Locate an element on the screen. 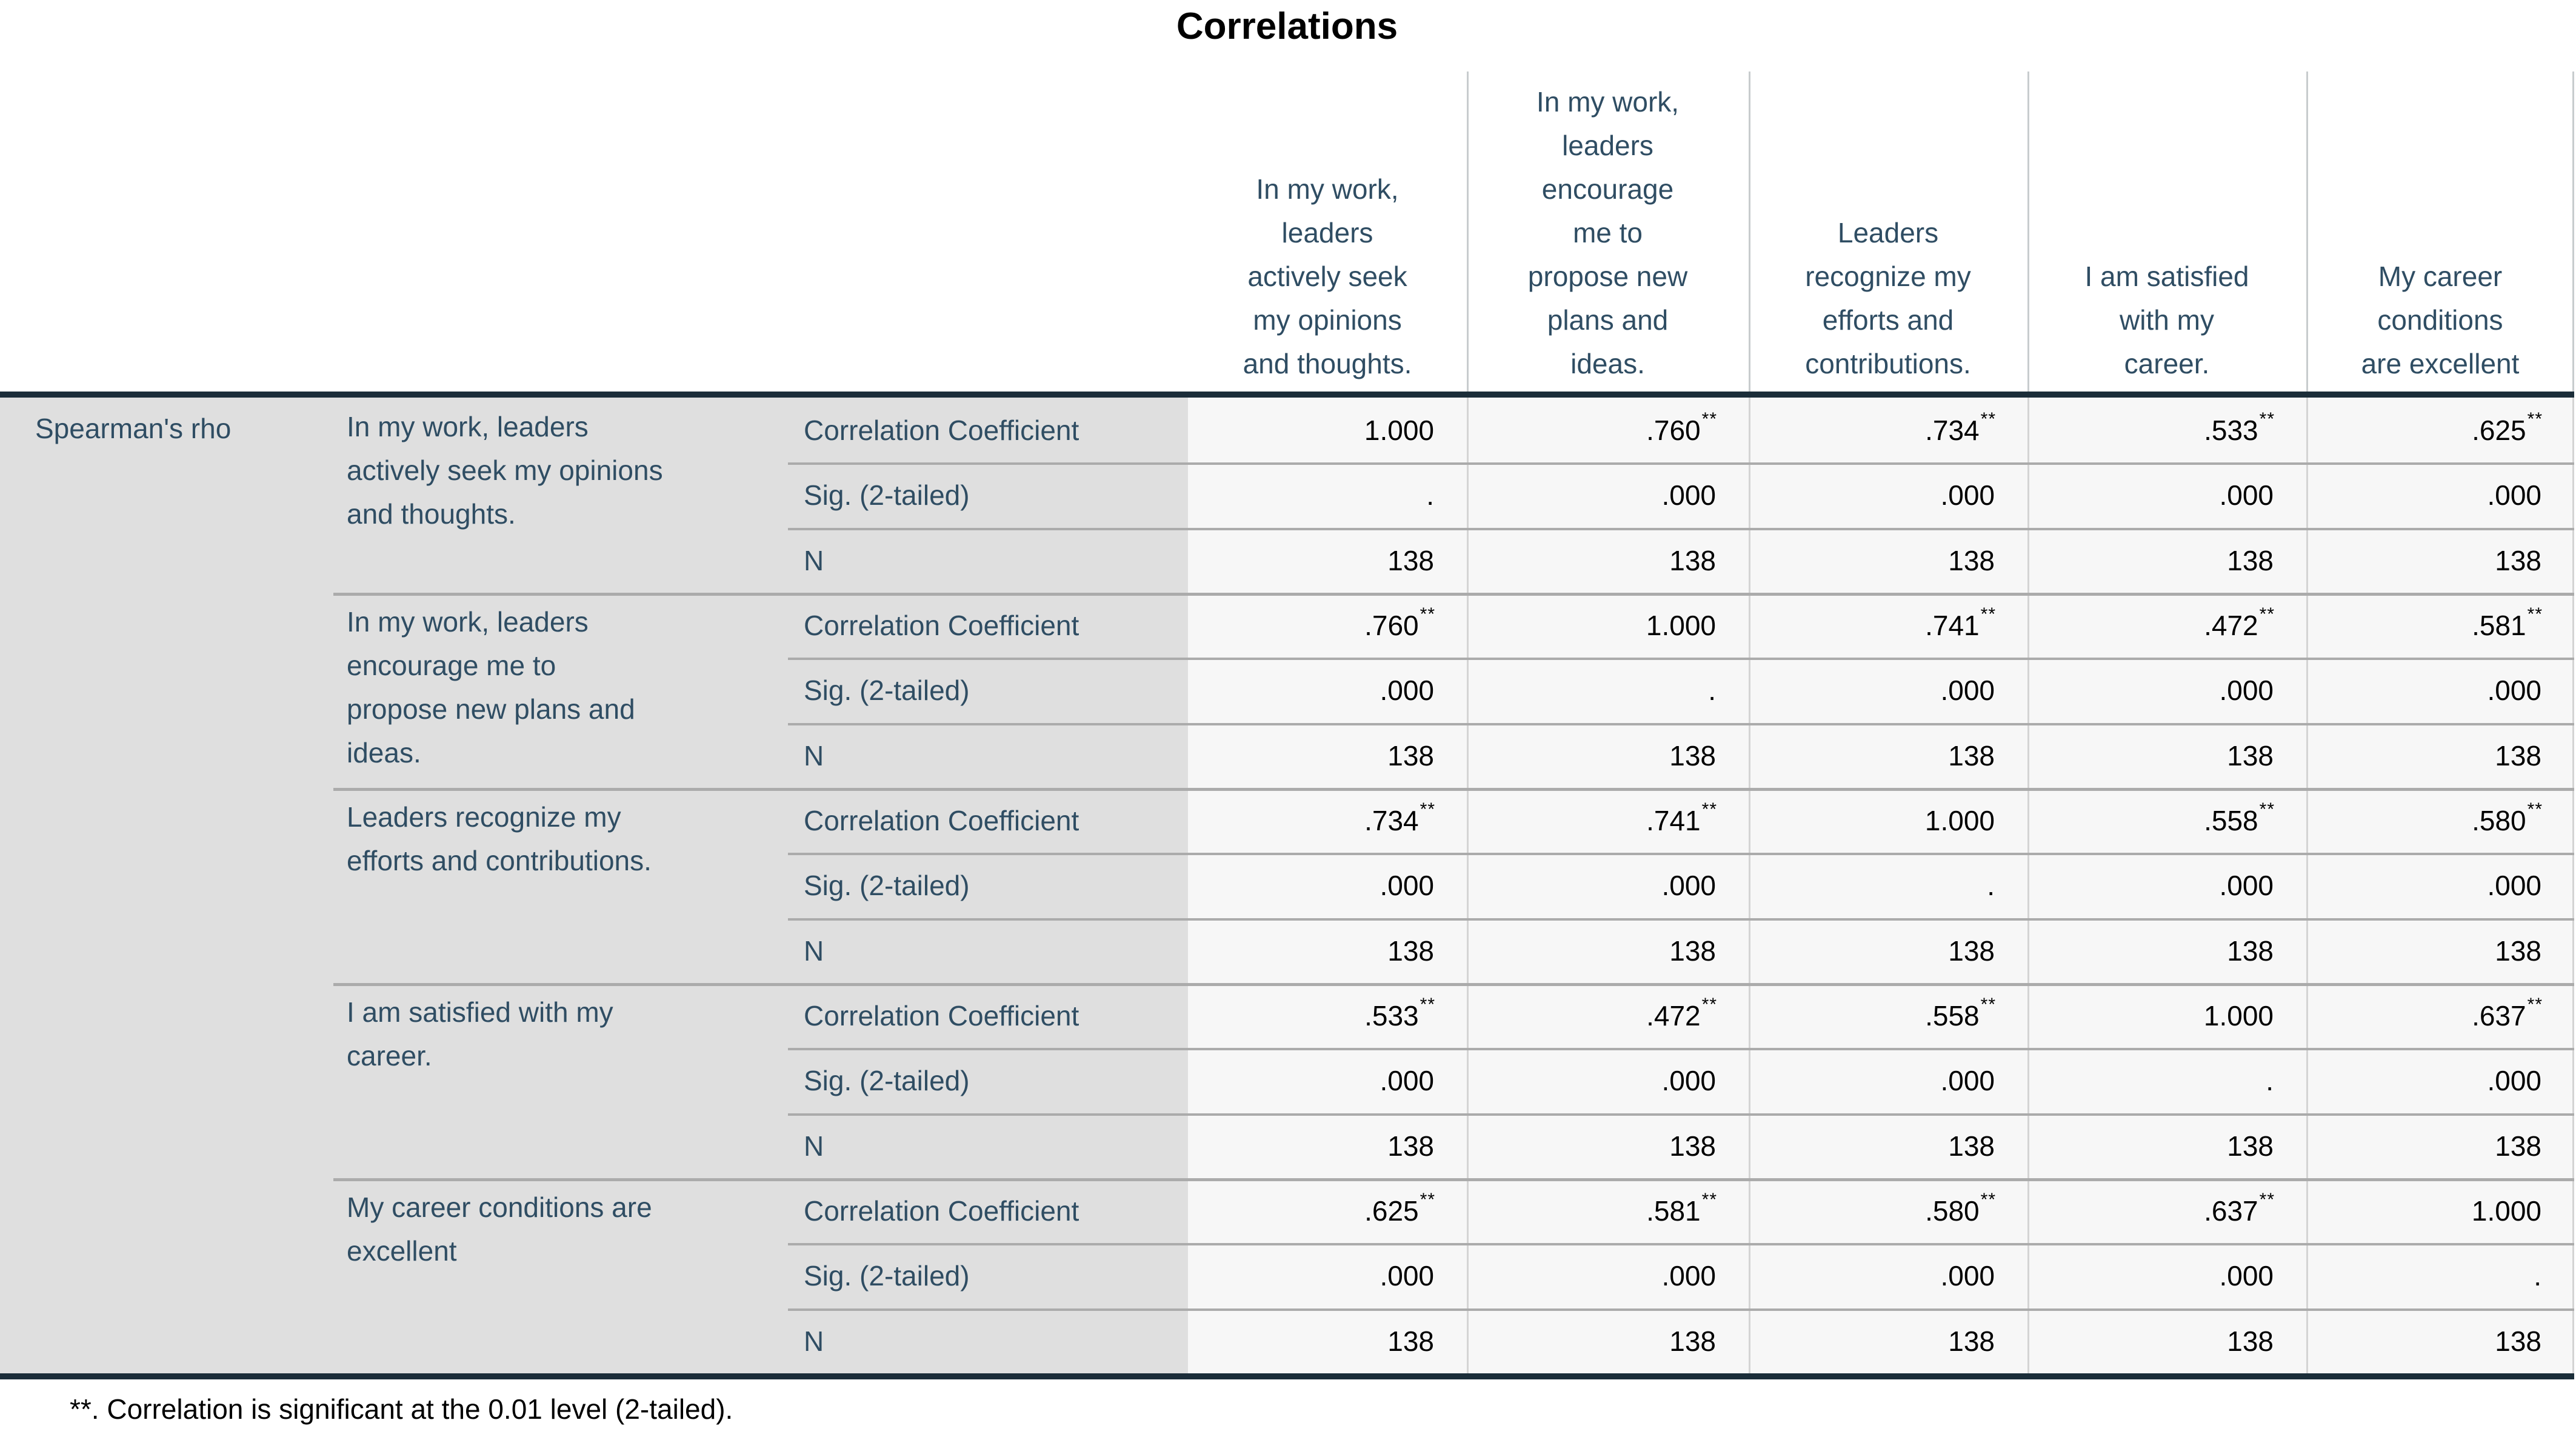  column-header: I am satisfied with my career. is located at coordinates (2166, 320).